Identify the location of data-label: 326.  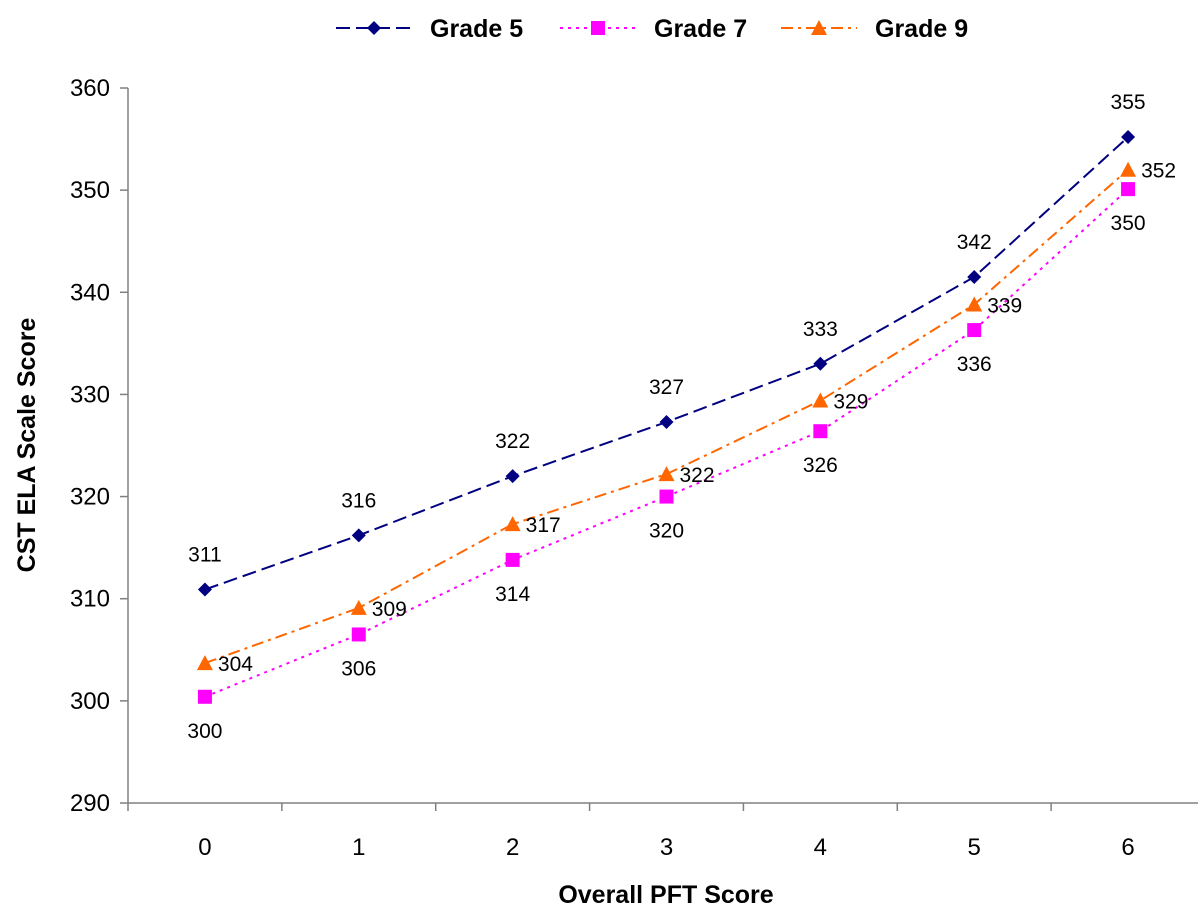
(820, 465).